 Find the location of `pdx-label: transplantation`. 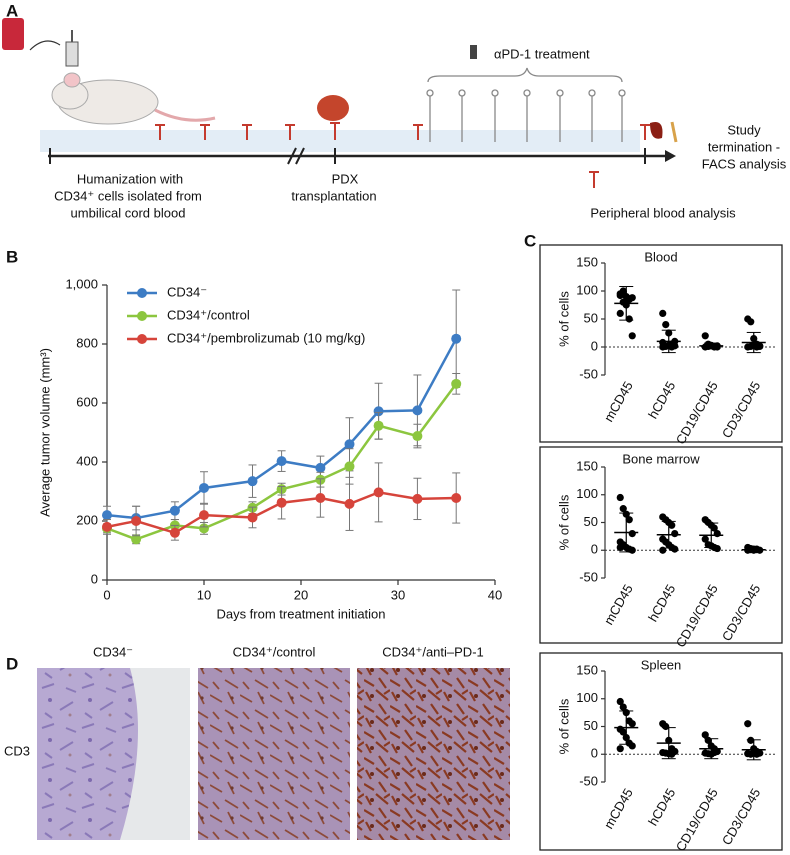

pdx-label: transplantation is located at coordinates (333, 195).